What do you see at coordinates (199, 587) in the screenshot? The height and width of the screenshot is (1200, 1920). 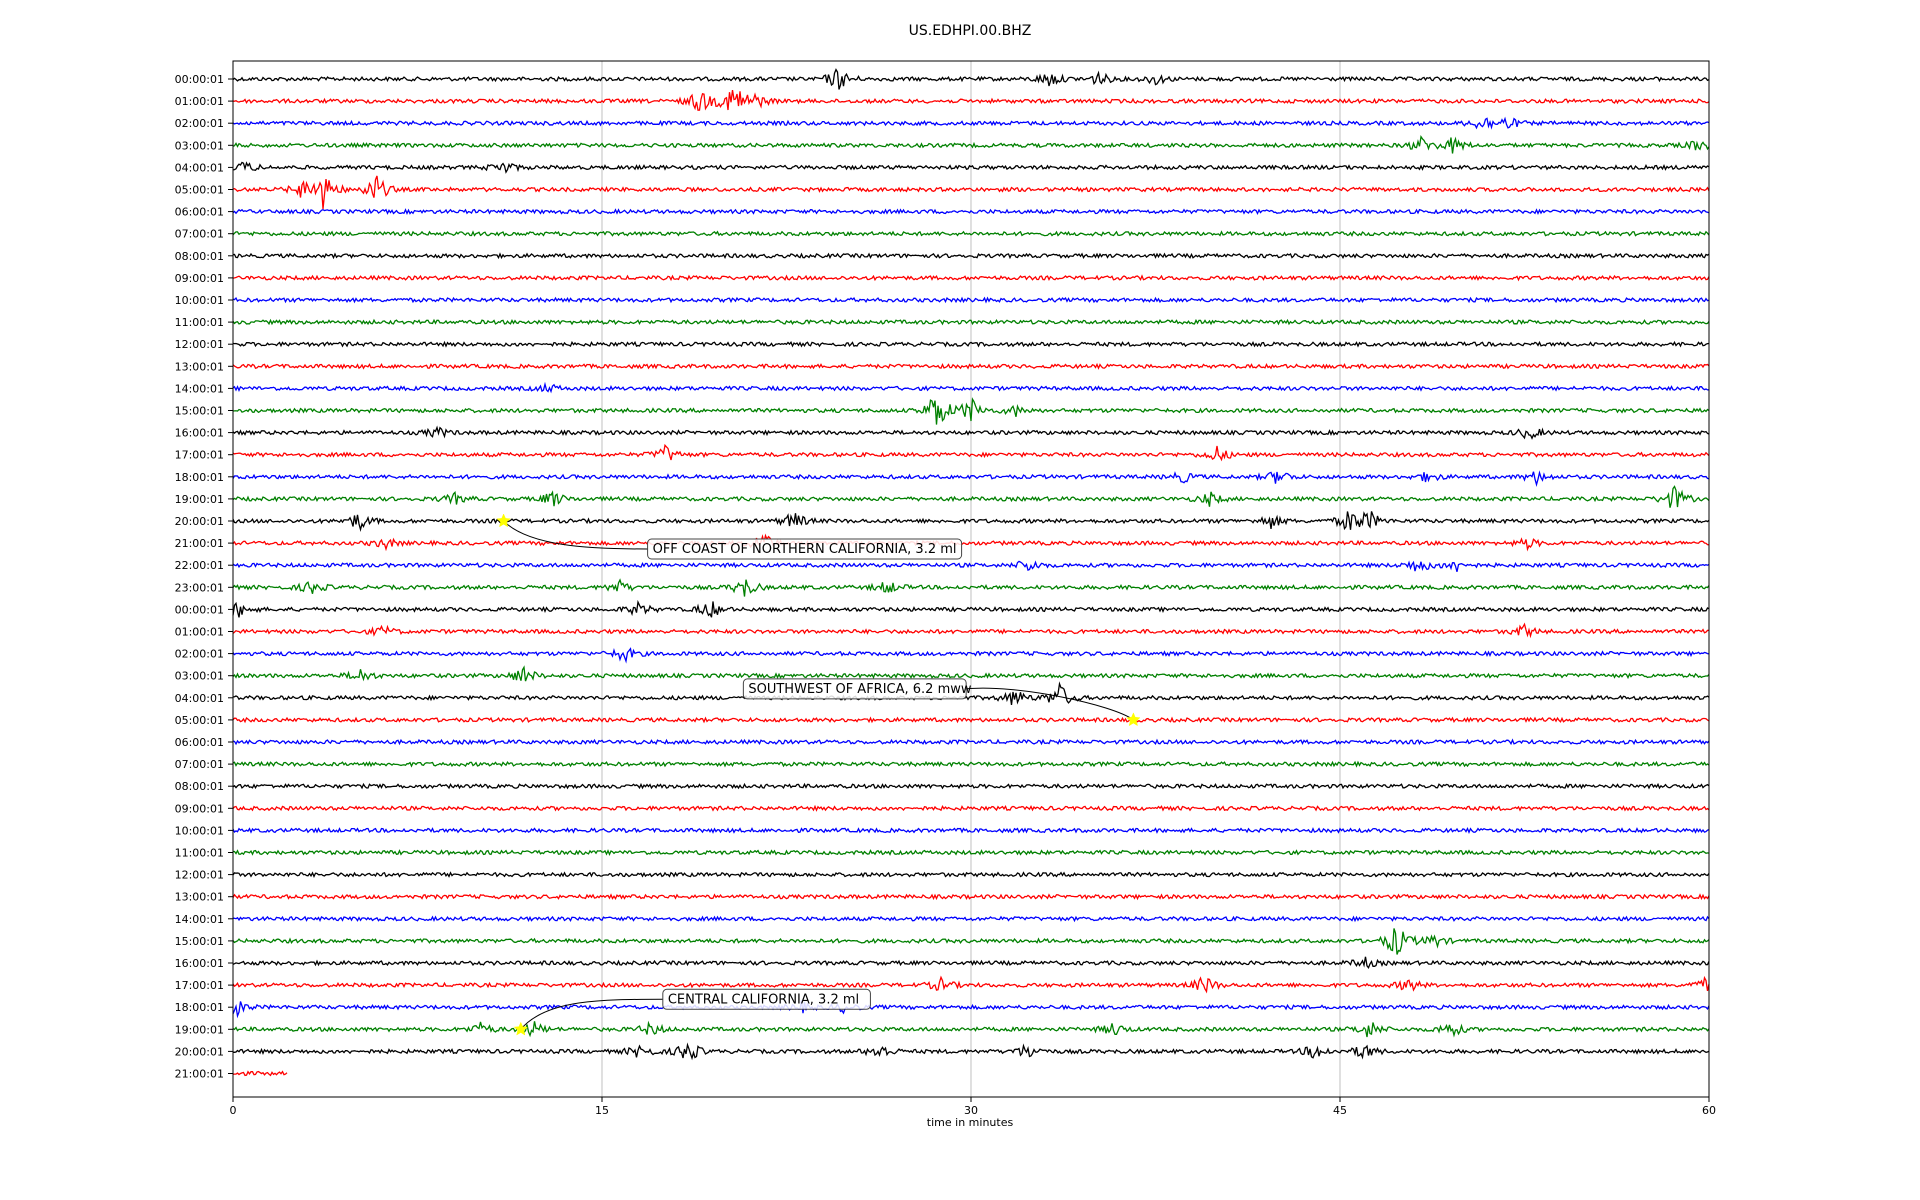 I see `row-time-label: 23:00:01` at bounding box center [199, 587].